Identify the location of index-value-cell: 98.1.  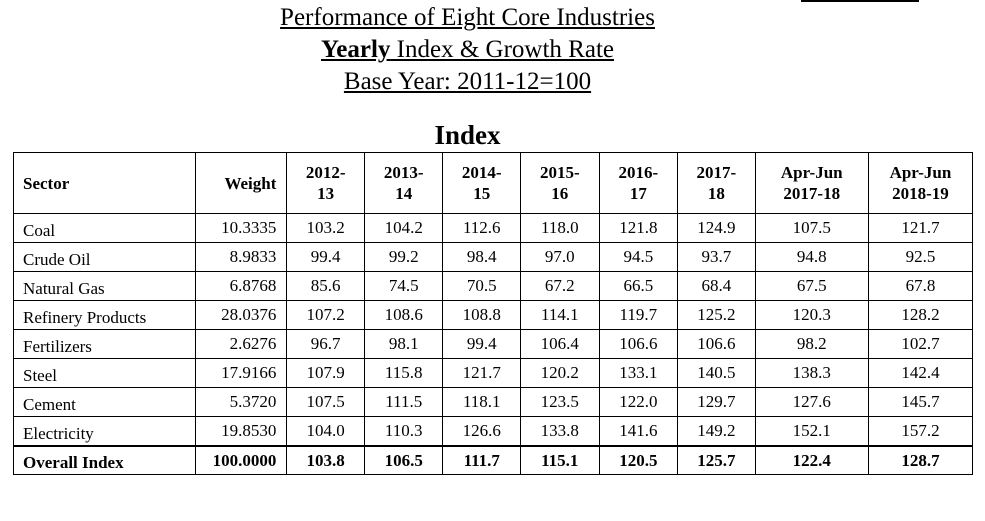
(403, 344).